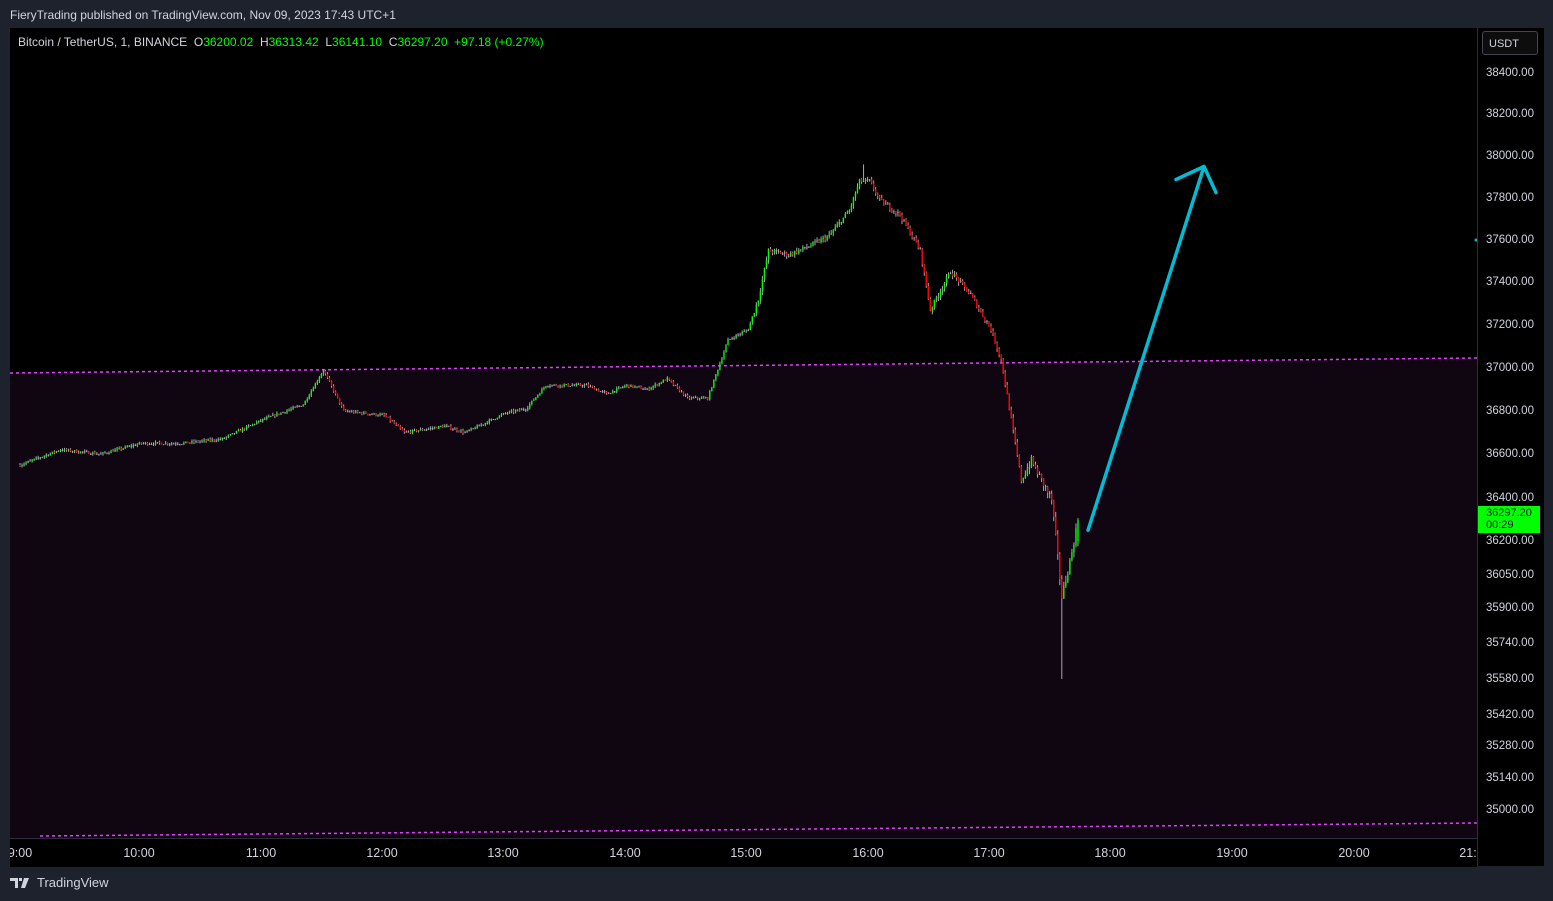  What do you see at coordinates (1510, 454) in the screenshot?
I see `price-tick: 36600.00` at bounding box center [1510, 454].